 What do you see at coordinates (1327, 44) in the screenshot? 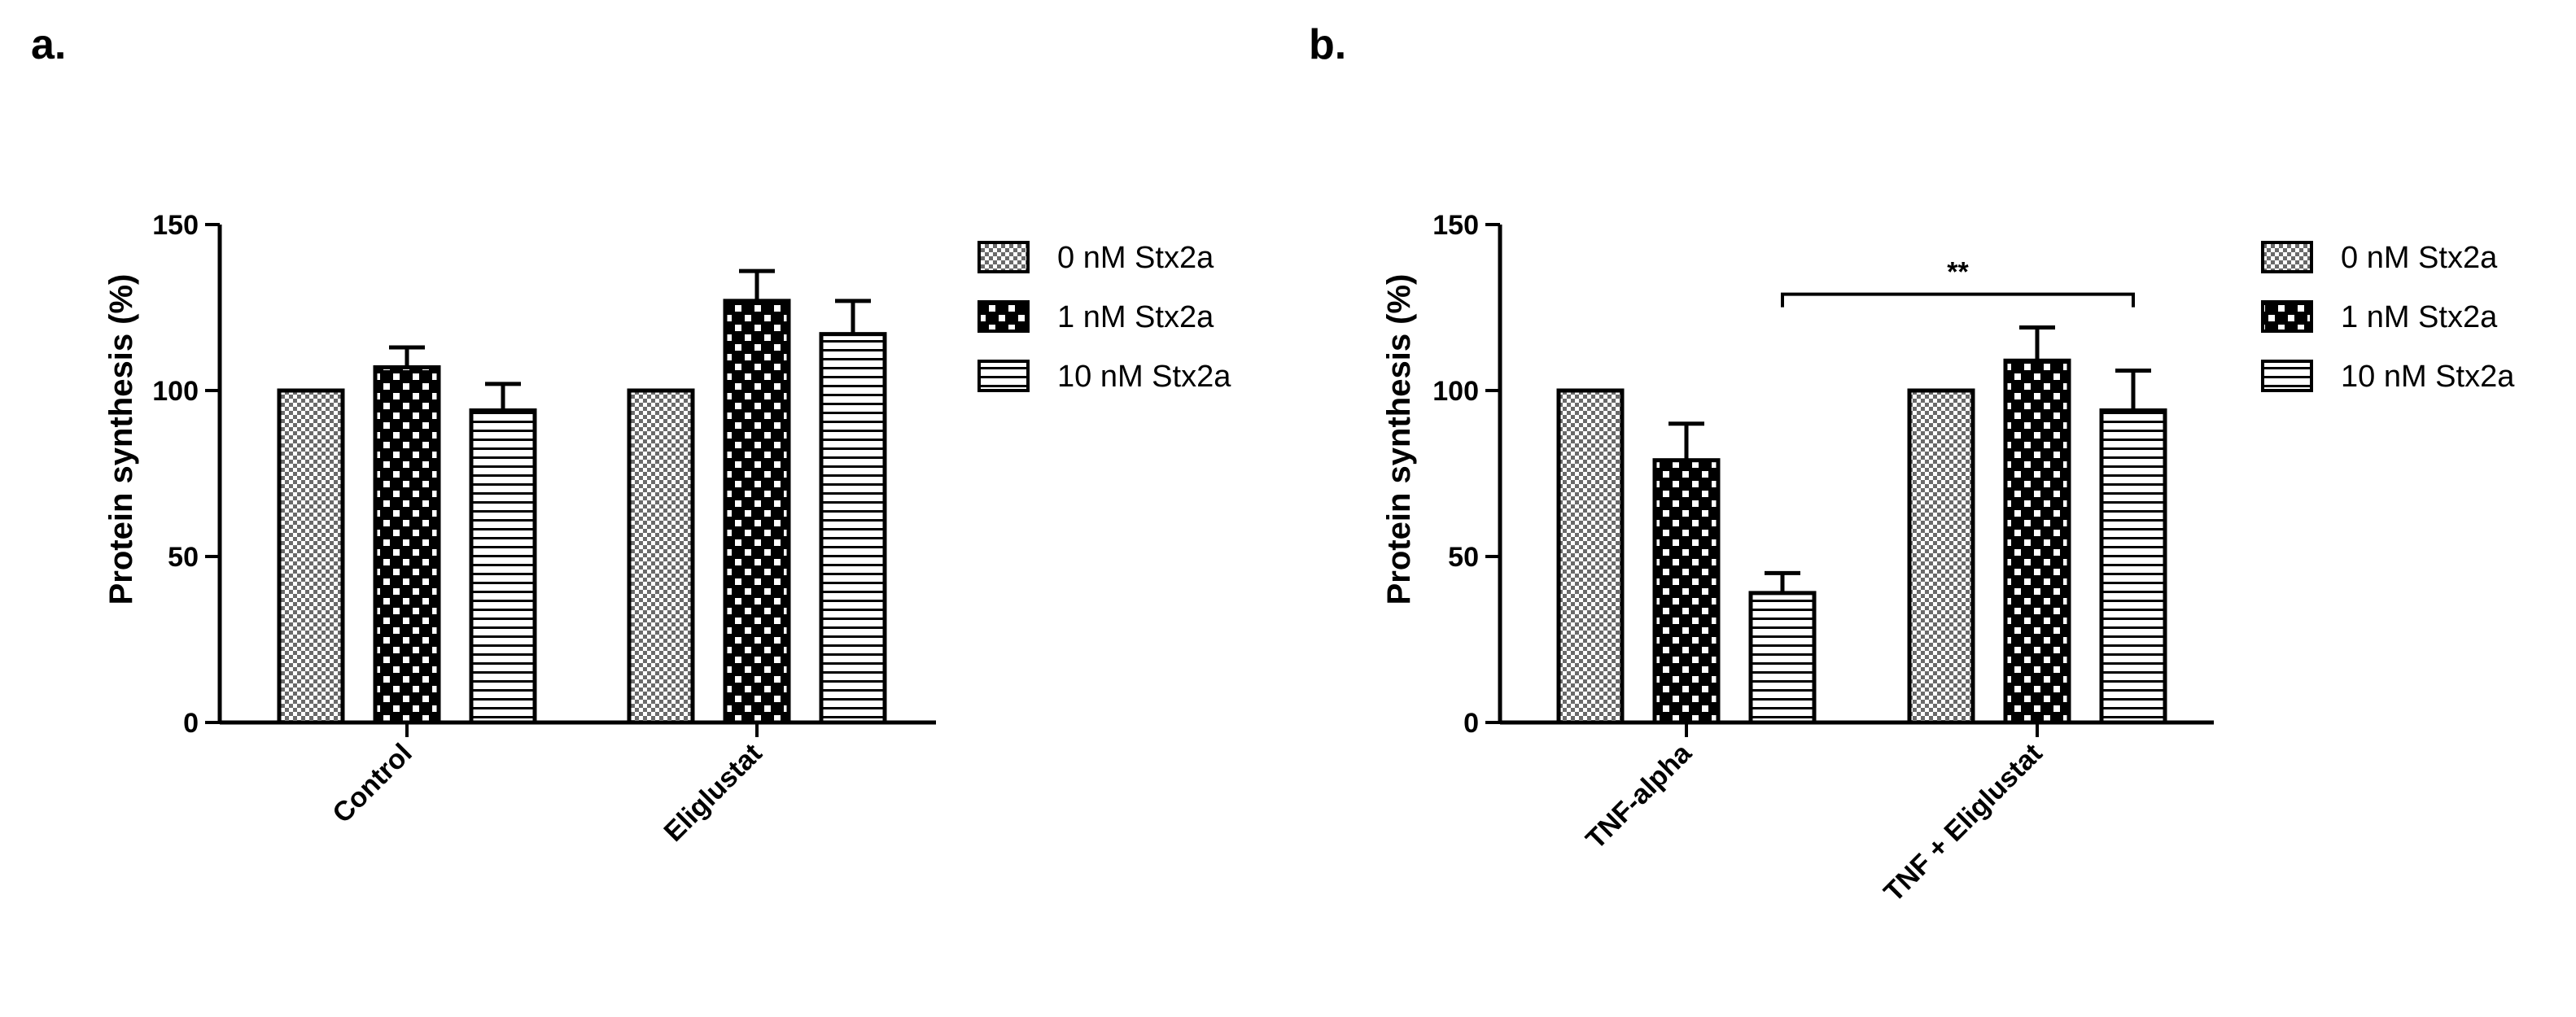
I see `panel-label: b.` at bounding box center [1327, 44].